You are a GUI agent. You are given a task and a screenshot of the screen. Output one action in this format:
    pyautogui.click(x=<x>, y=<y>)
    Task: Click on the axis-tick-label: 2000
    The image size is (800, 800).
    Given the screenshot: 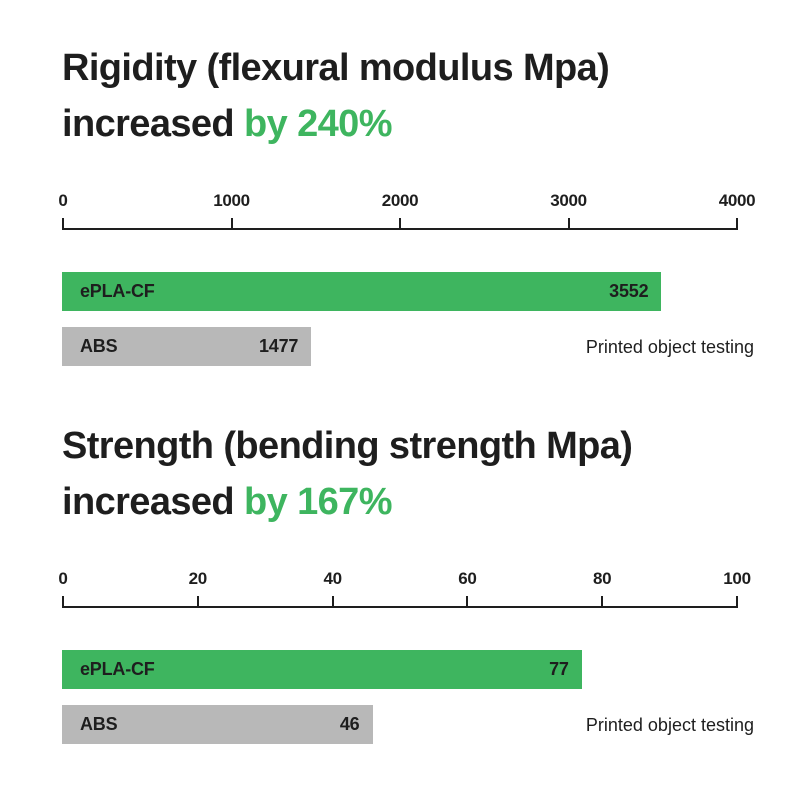 What is the action you would take?
    pyautogui.click(x=400, y=200)
    